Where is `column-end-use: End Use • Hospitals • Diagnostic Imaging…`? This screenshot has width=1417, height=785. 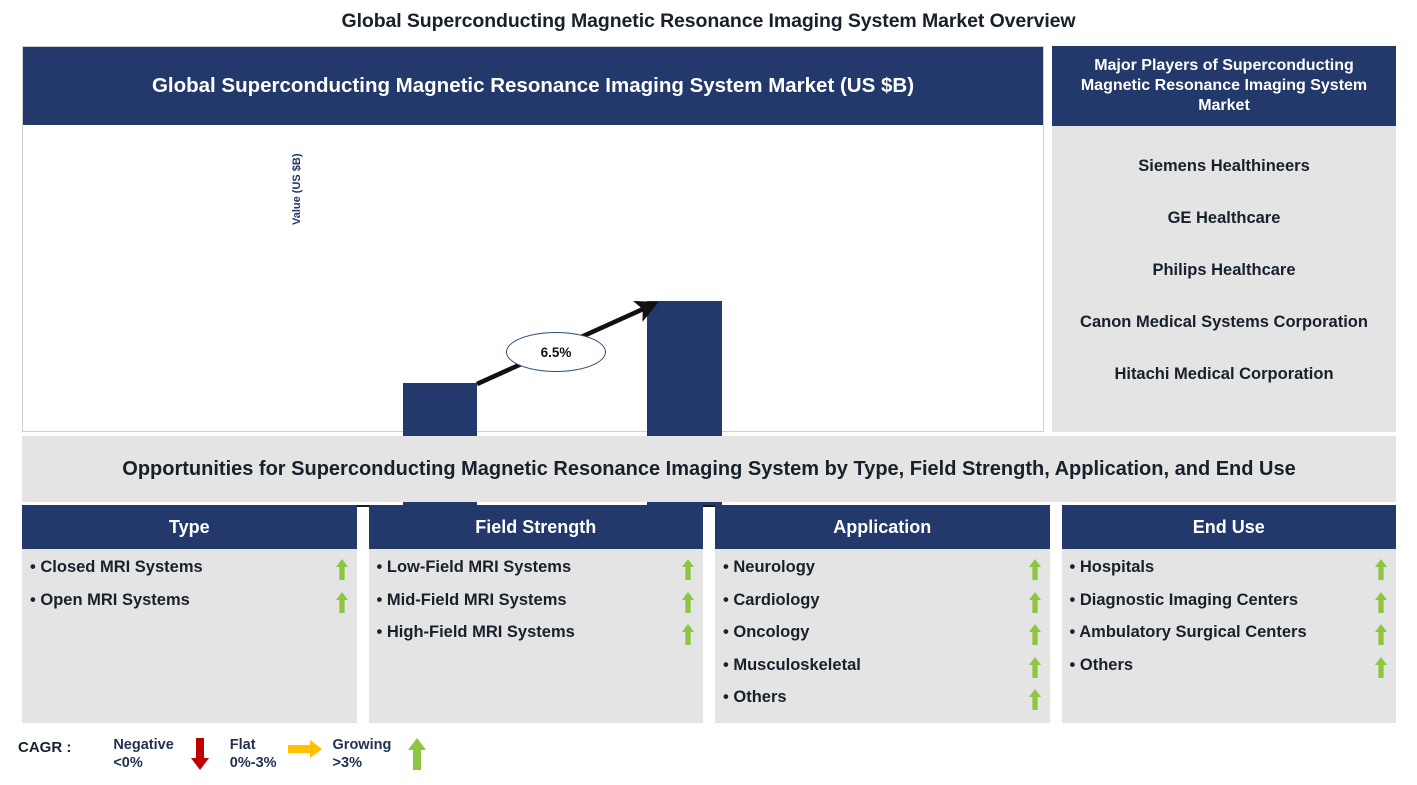
column-end-use: End Use • Hospitals • Diagnostic Imaging… is located at coordinates (1229, 614).